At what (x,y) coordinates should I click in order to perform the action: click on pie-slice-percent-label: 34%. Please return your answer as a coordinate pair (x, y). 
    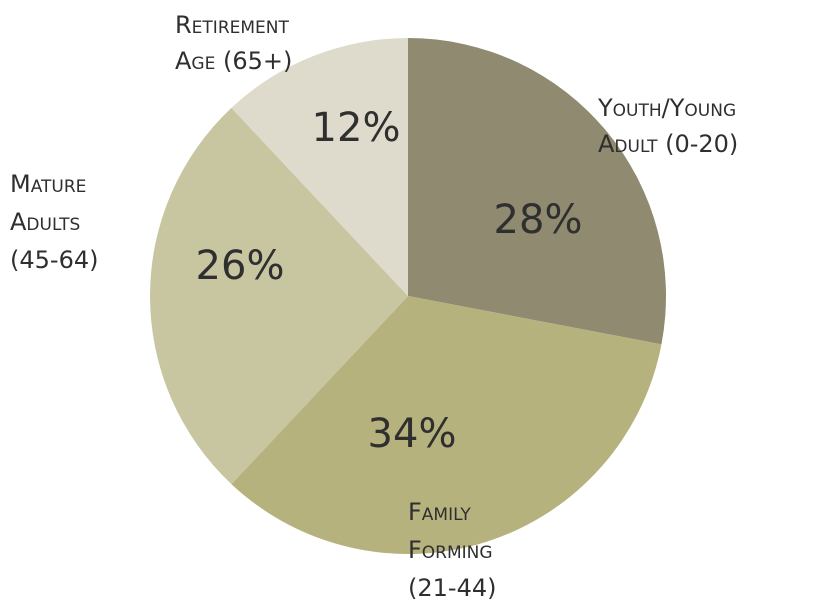
    Looking at the image, I should click on (412, 434).